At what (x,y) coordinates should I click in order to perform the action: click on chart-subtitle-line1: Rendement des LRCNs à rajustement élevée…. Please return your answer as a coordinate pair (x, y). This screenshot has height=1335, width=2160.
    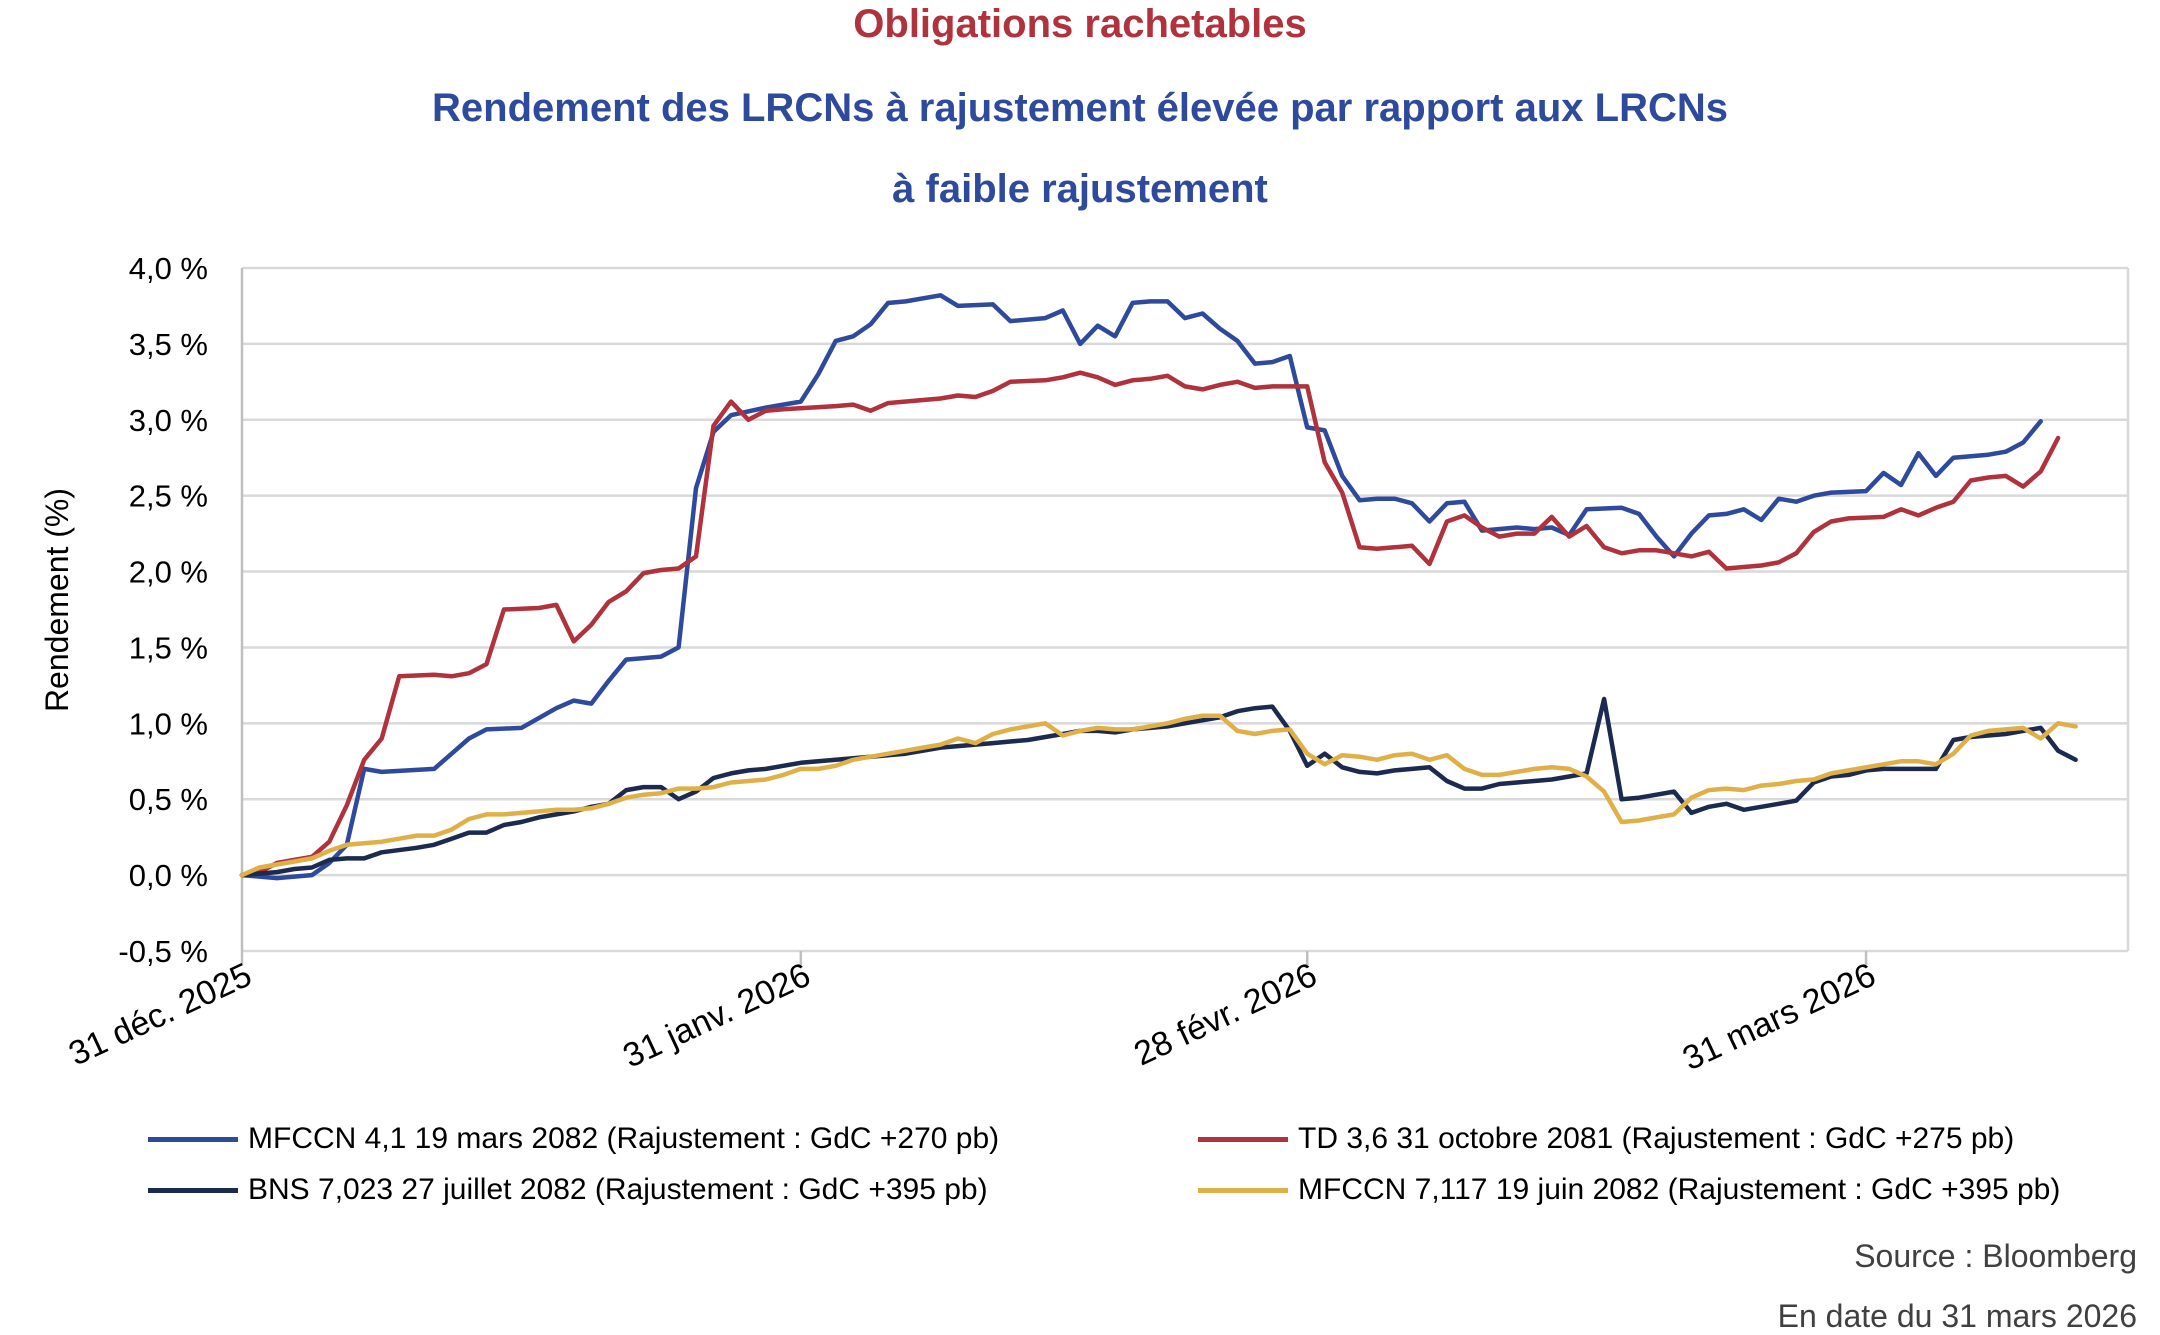
    Looking at the image, I should click on (1080, 108).